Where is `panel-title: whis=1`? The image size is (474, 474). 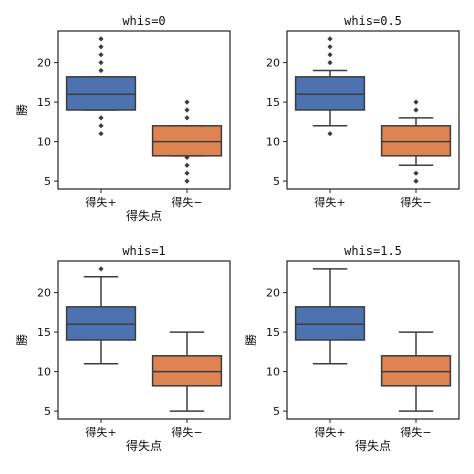 panel-title: whis=1 is located at coordinates (143, 251).